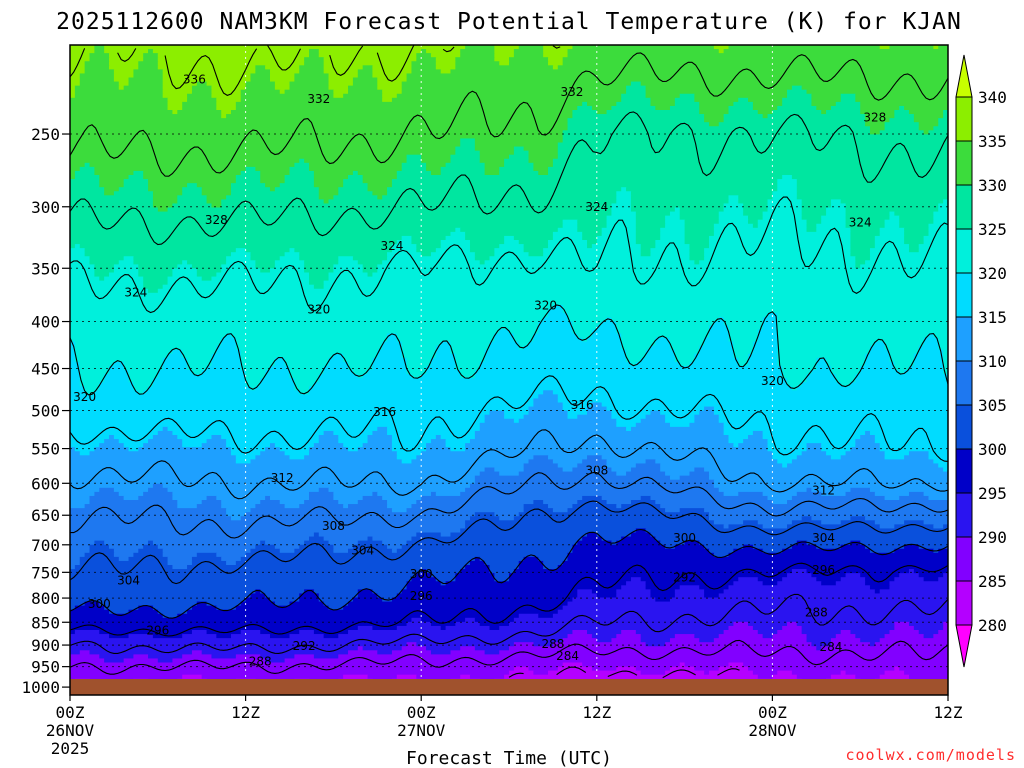  Describe the element at coordinates (70, 748) in the screenshot. I see `x-tick-year-label: 2025` at that location.